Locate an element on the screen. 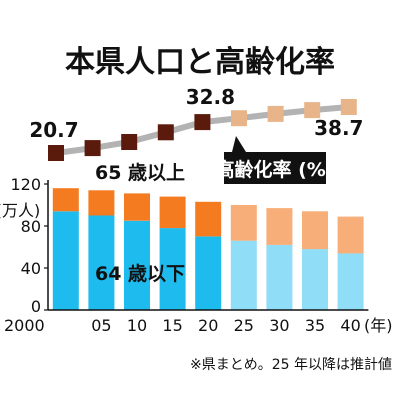 Image resolution: width=400 pixels, height=400 pixels. aging-rate-data-label-2000: 20.7 is located at coordinates (53, 130).